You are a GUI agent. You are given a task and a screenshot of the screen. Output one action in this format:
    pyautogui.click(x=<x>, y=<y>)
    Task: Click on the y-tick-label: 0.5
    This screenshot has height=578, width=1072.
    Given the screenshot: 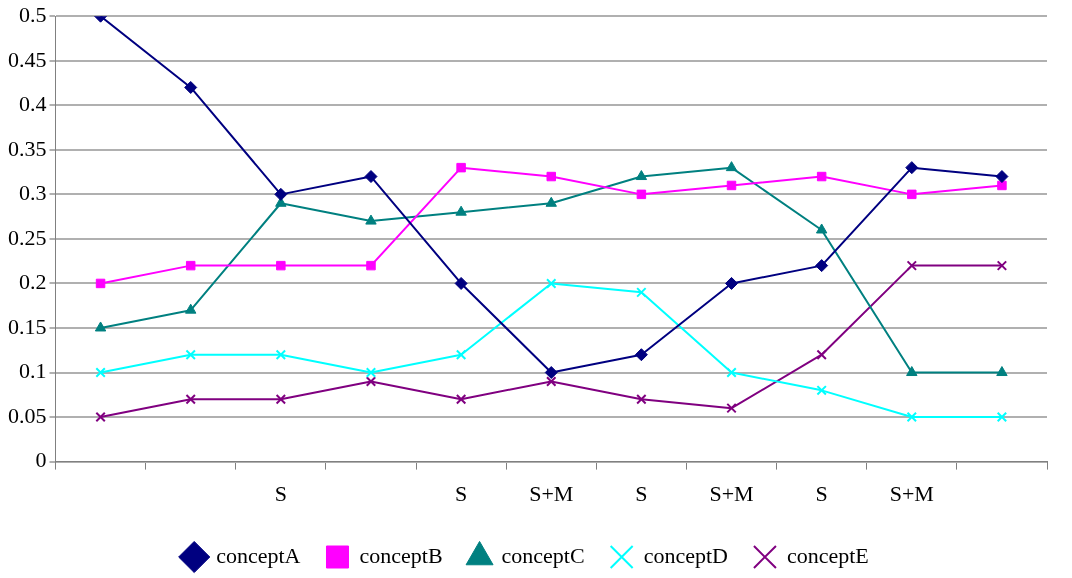 What is the action you would take?
    pyautogui.click(x=33, y=14)
    